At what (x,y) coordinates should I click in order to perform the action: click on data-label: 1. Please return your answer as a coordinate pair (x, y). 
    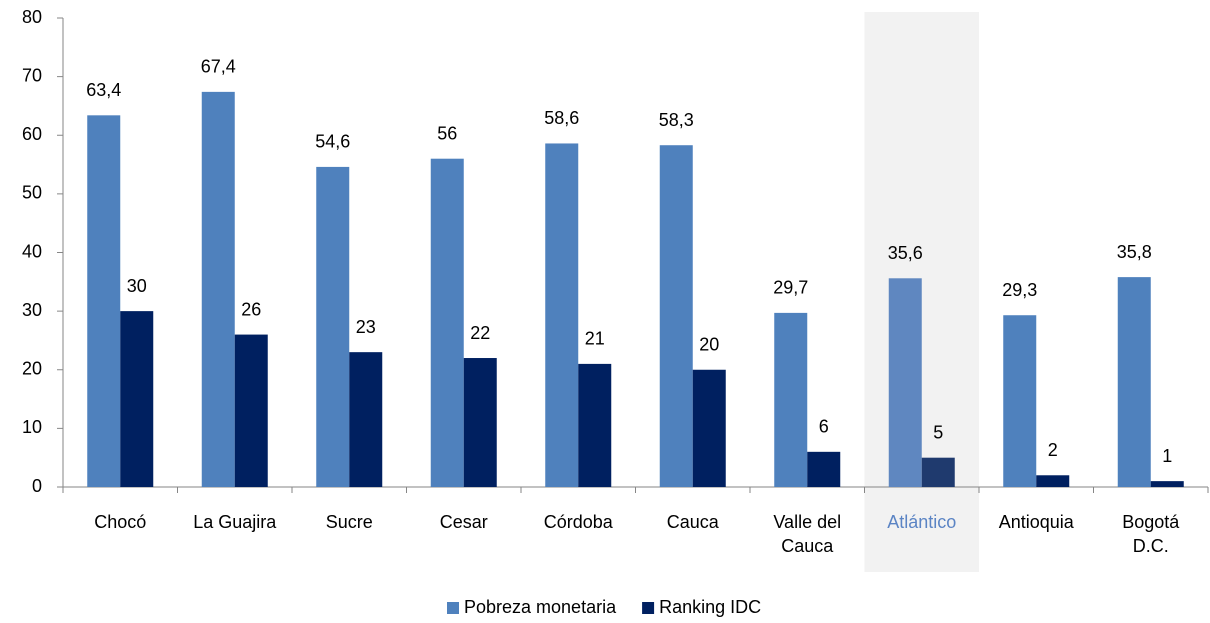
    Looking at the image, I should click on (1167, 456).